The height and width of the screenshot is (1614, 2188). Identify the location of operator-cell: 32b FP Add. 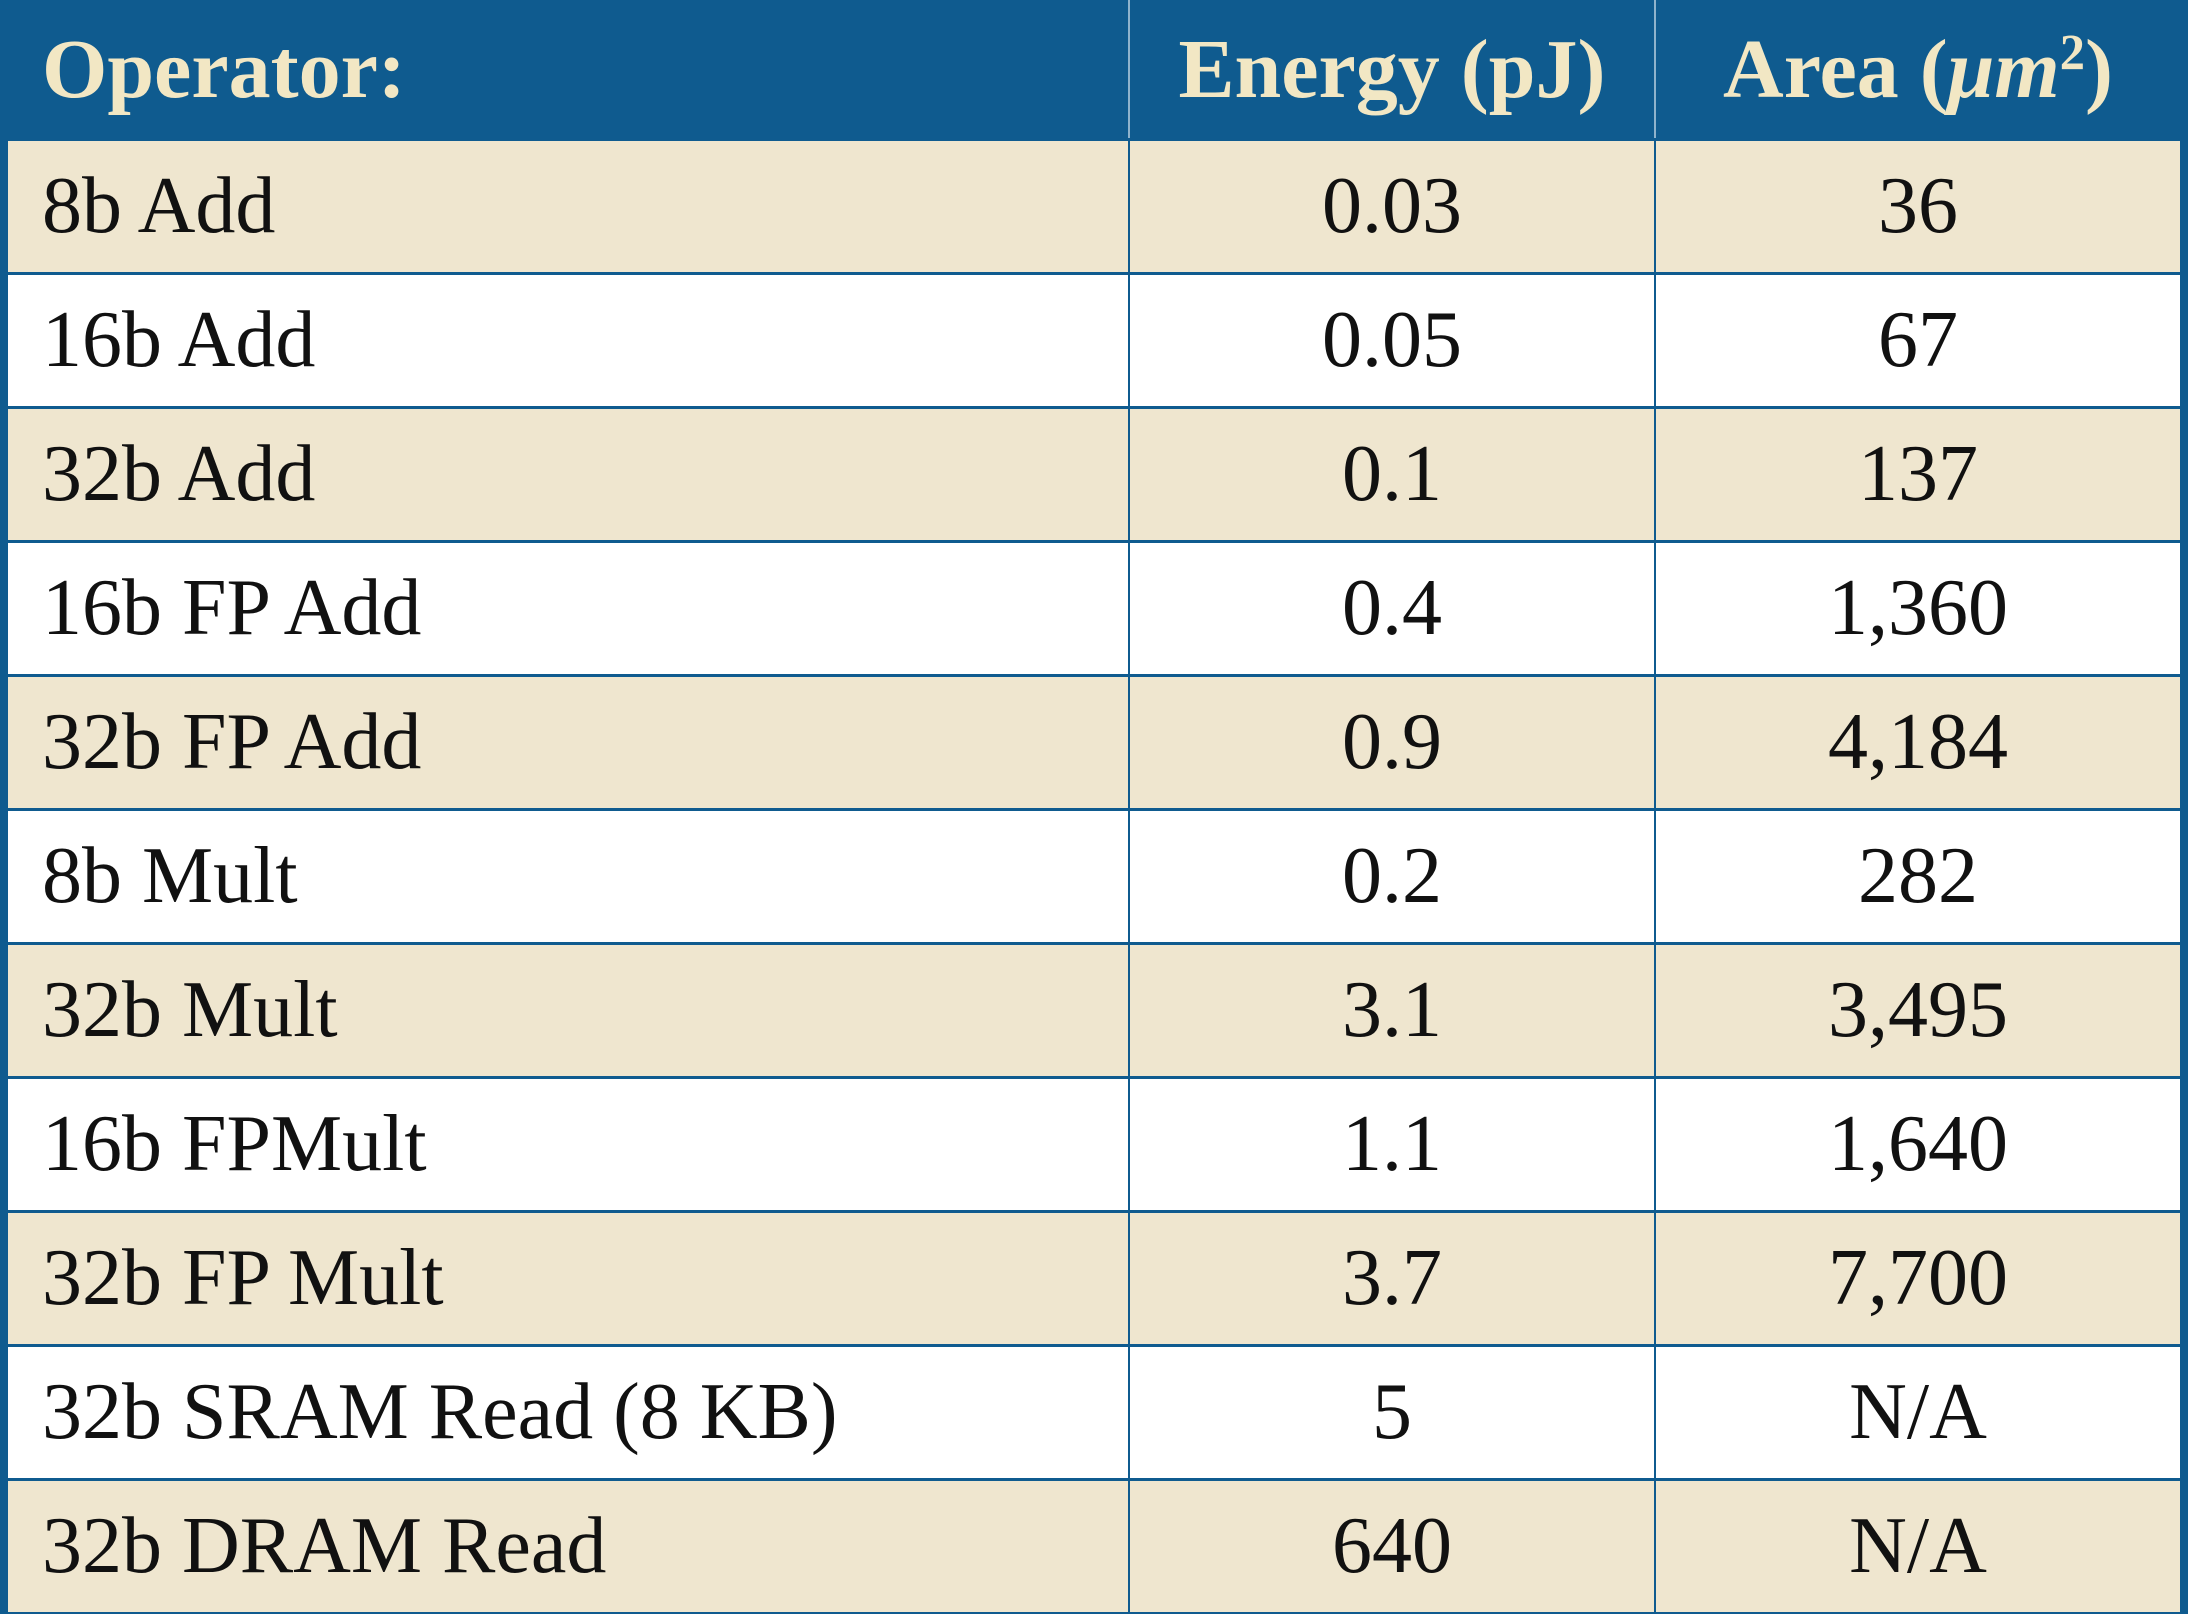
(569, 742).